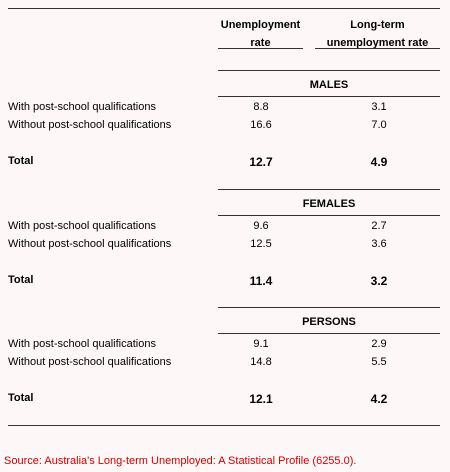 The width and height of the screenshot is (450, 472). I want to click on cell: 9.6, so click(261, 226).